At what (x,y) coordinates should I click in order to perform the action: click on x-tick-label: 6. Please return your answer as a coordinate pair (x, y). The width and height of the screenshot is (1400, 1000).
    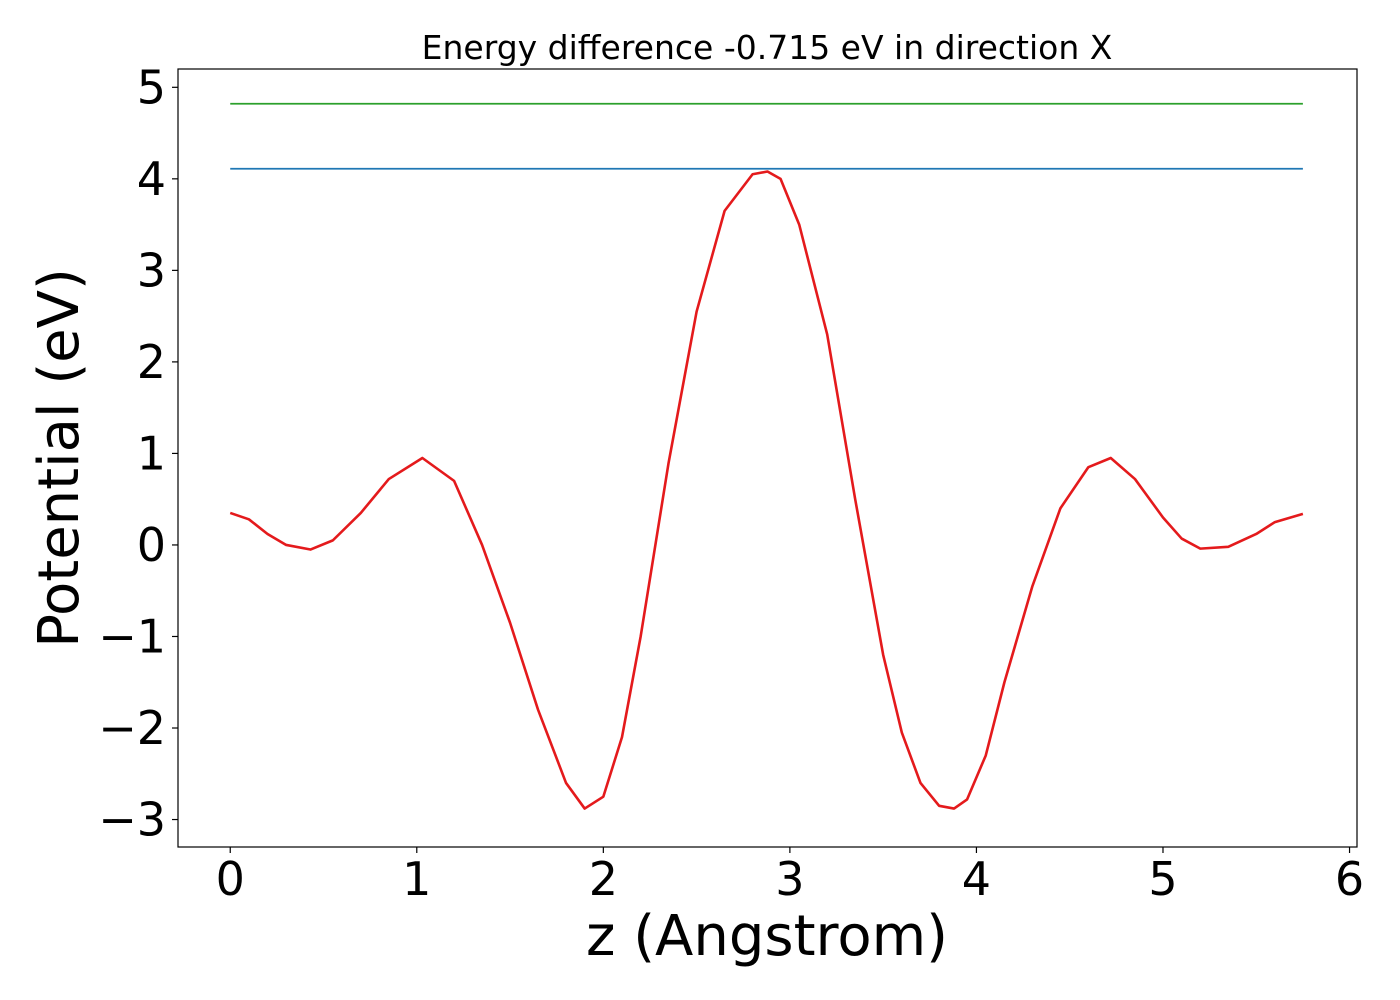
    Looking at the image, I should click on (1349, 879).